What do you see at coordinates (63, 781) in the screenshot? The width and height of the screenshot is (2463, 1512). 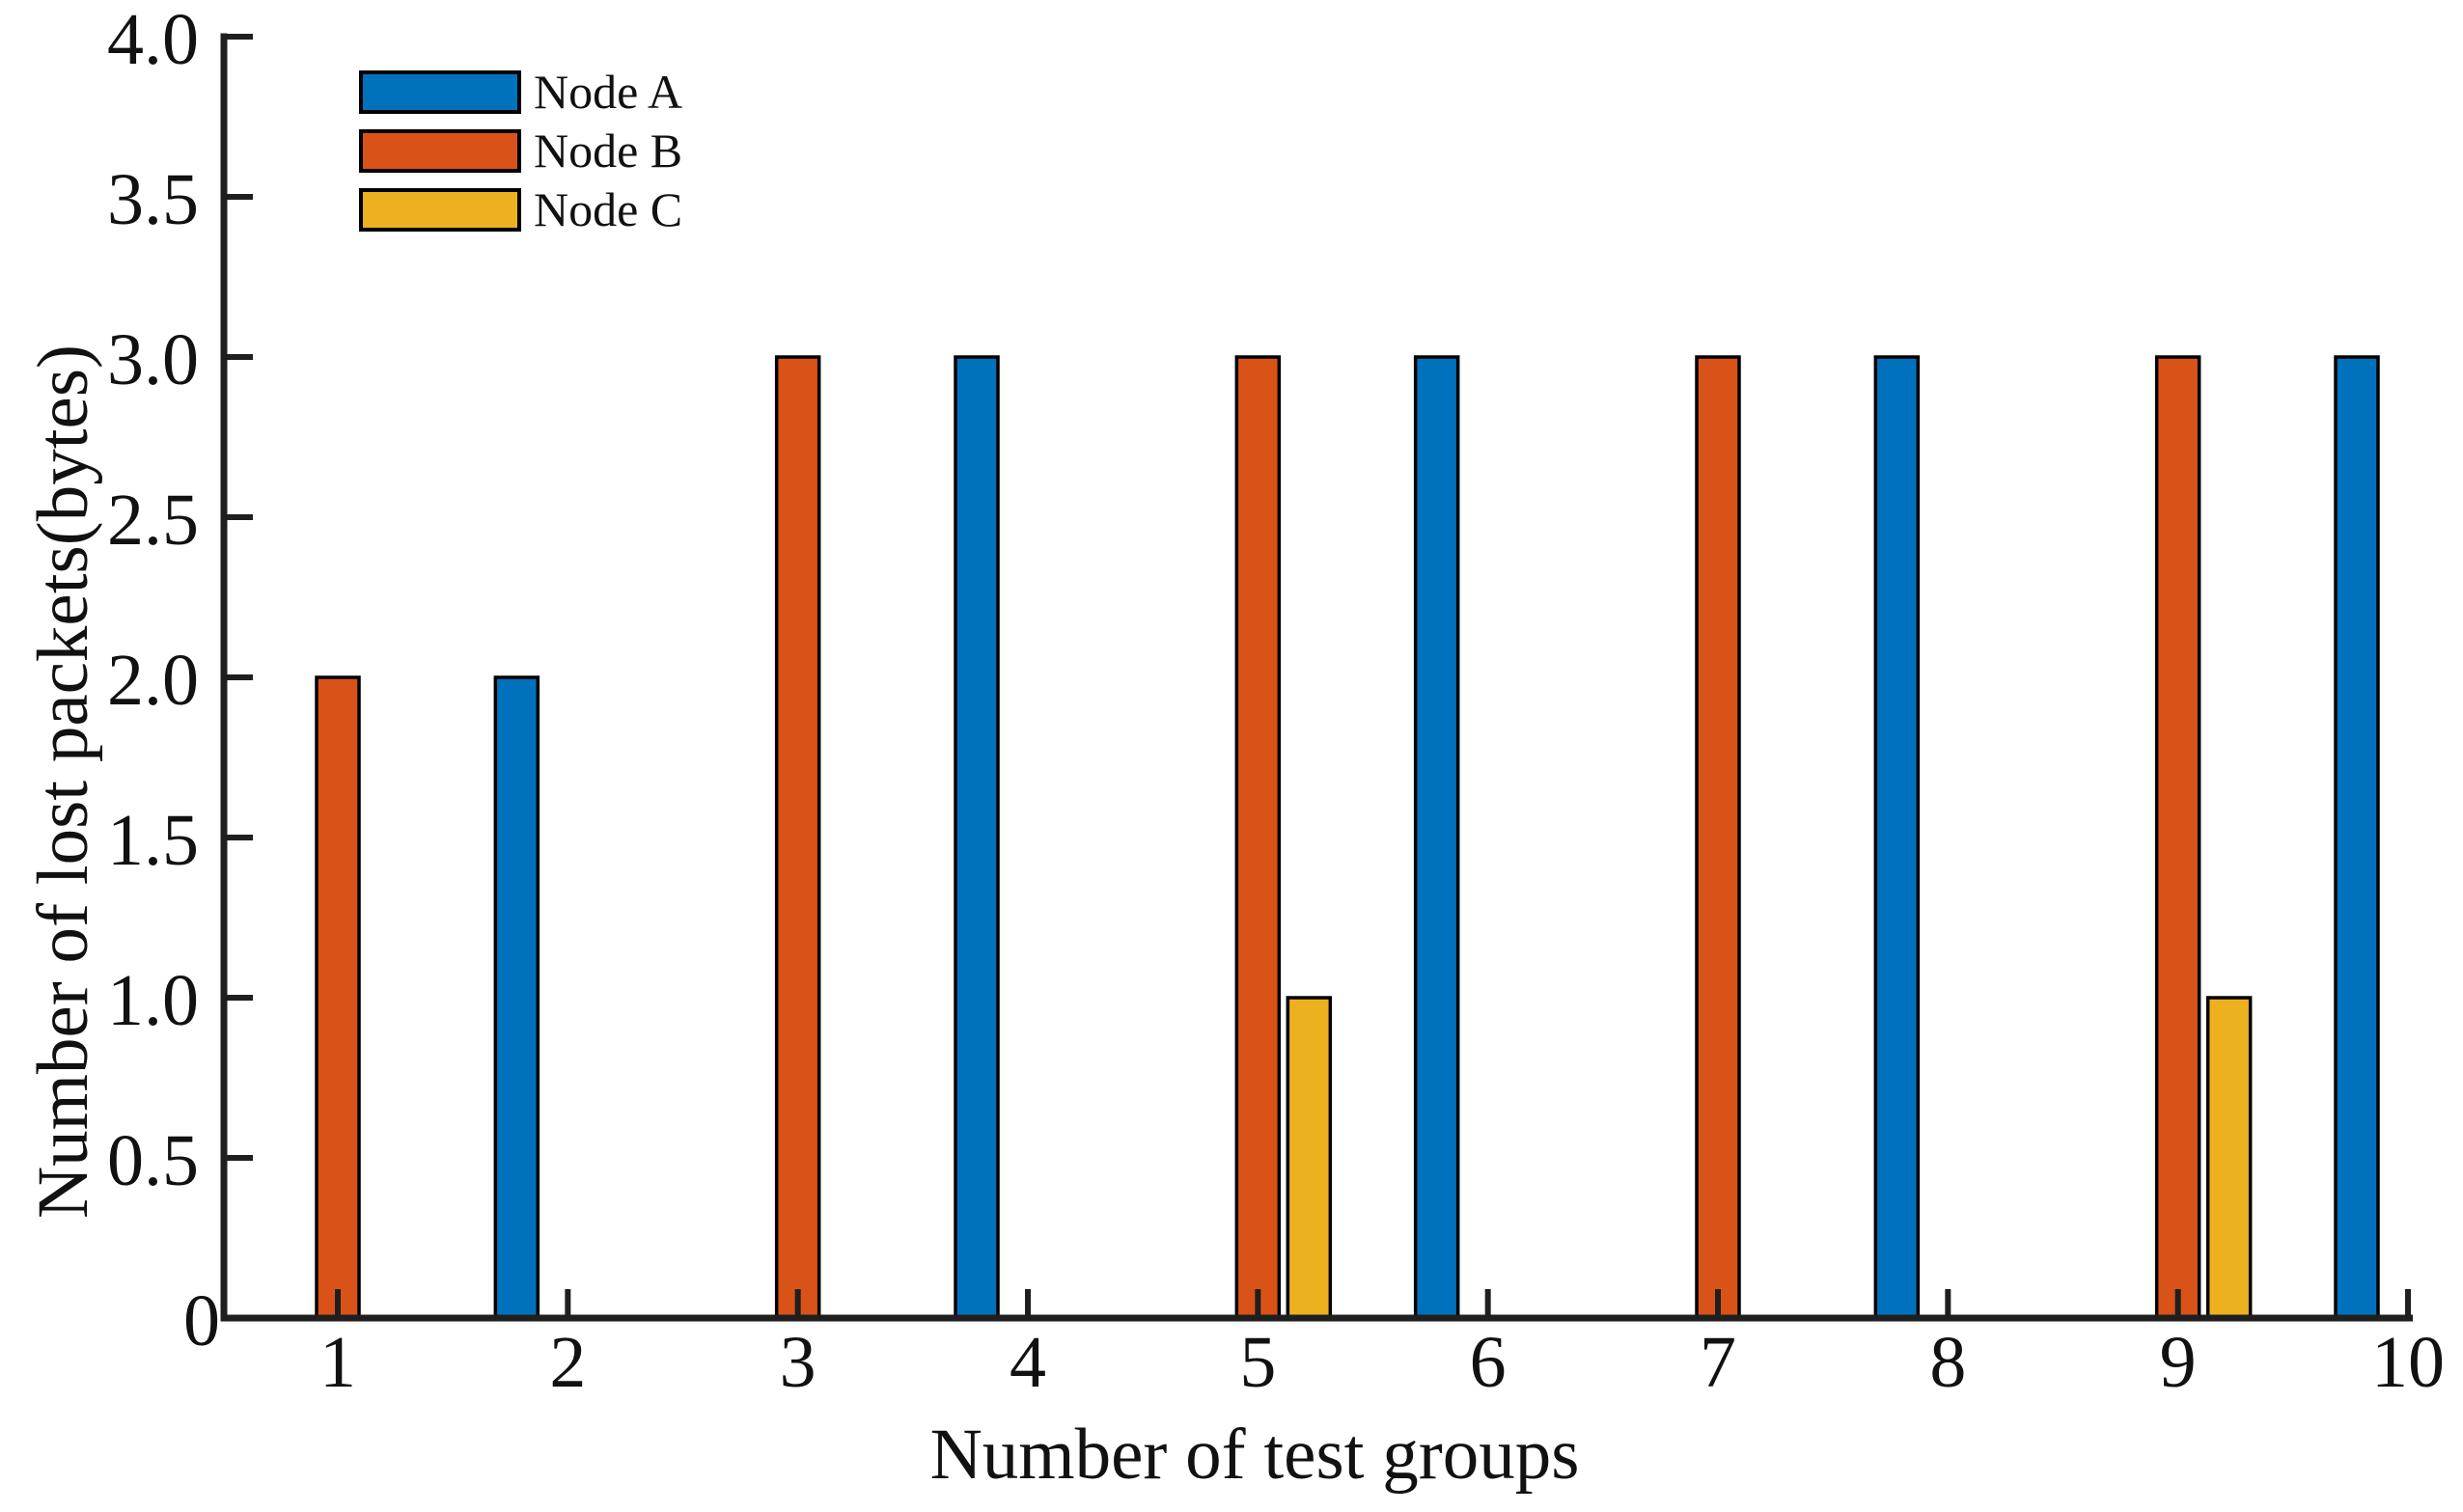 I see `y-axis-label: Number of lost packets(bytes)` at bounding box center [63, 781].